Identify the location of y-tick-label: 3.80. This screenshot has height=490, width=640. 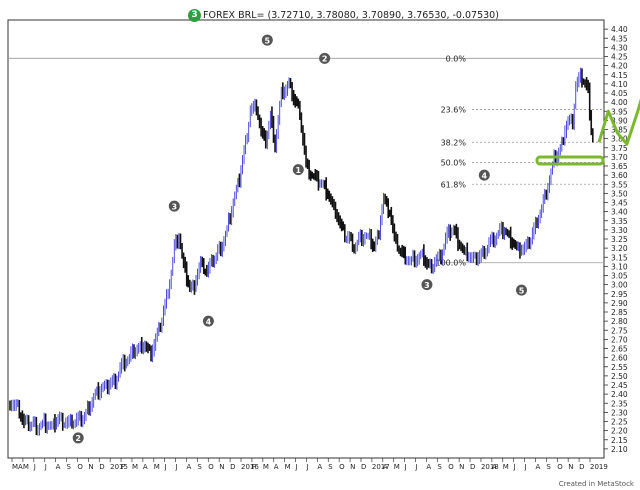
(619, 139).